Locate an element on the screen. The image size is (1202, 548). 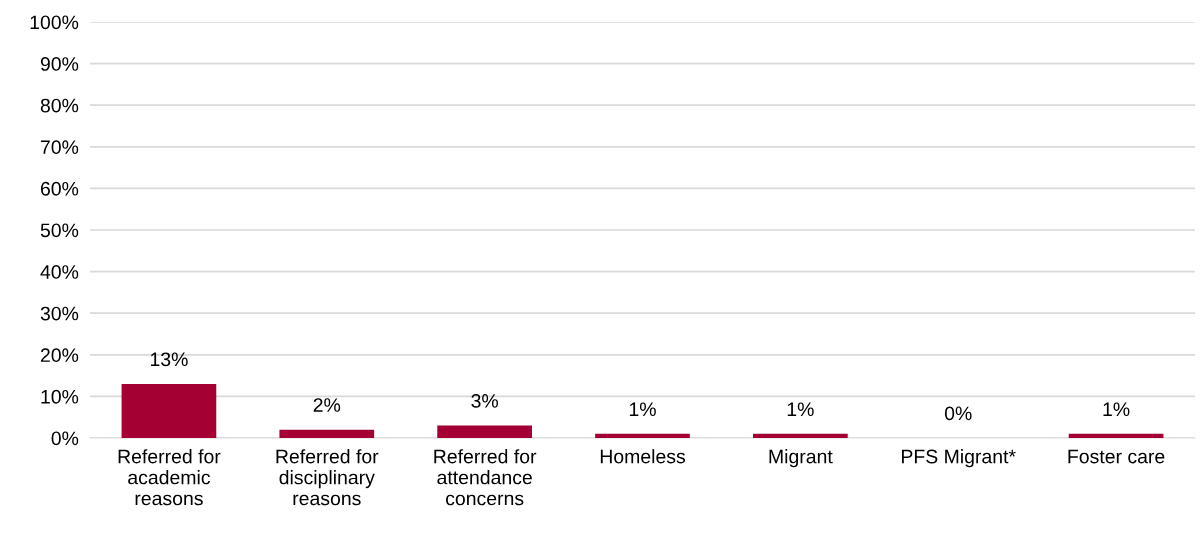
x-tick-label: Referred for academic reasons is located at coordinates (169, 477).